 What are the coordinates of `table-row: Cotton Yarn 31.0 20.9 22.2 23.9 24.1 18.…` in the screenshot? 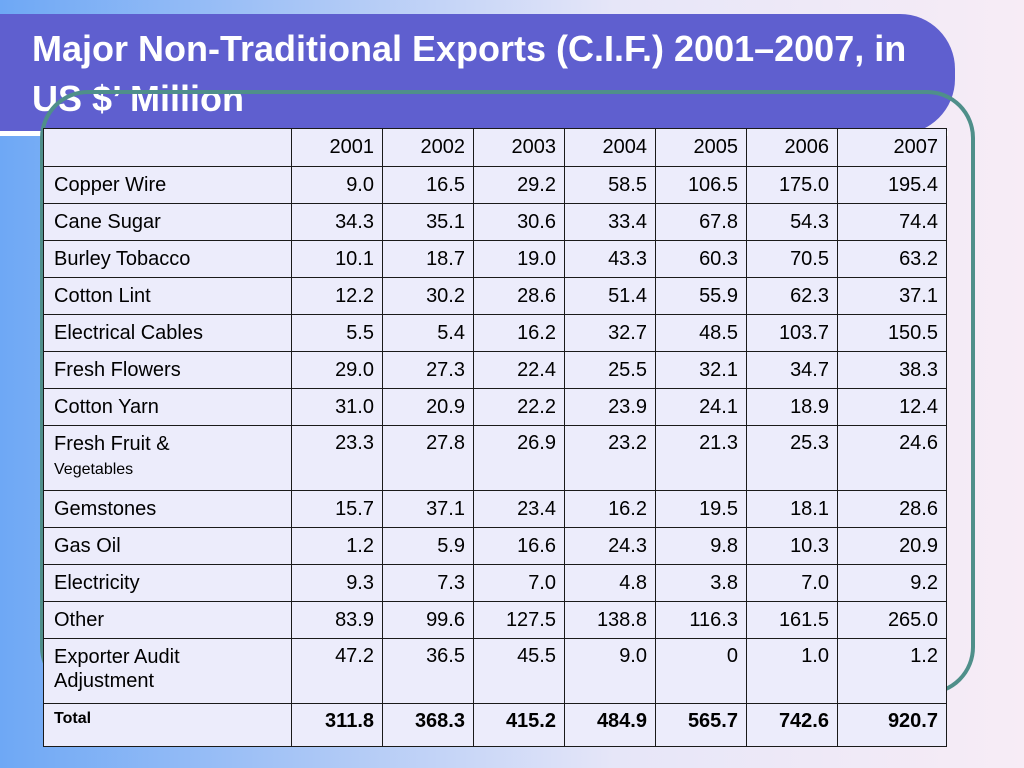 It's located at (495, 407).